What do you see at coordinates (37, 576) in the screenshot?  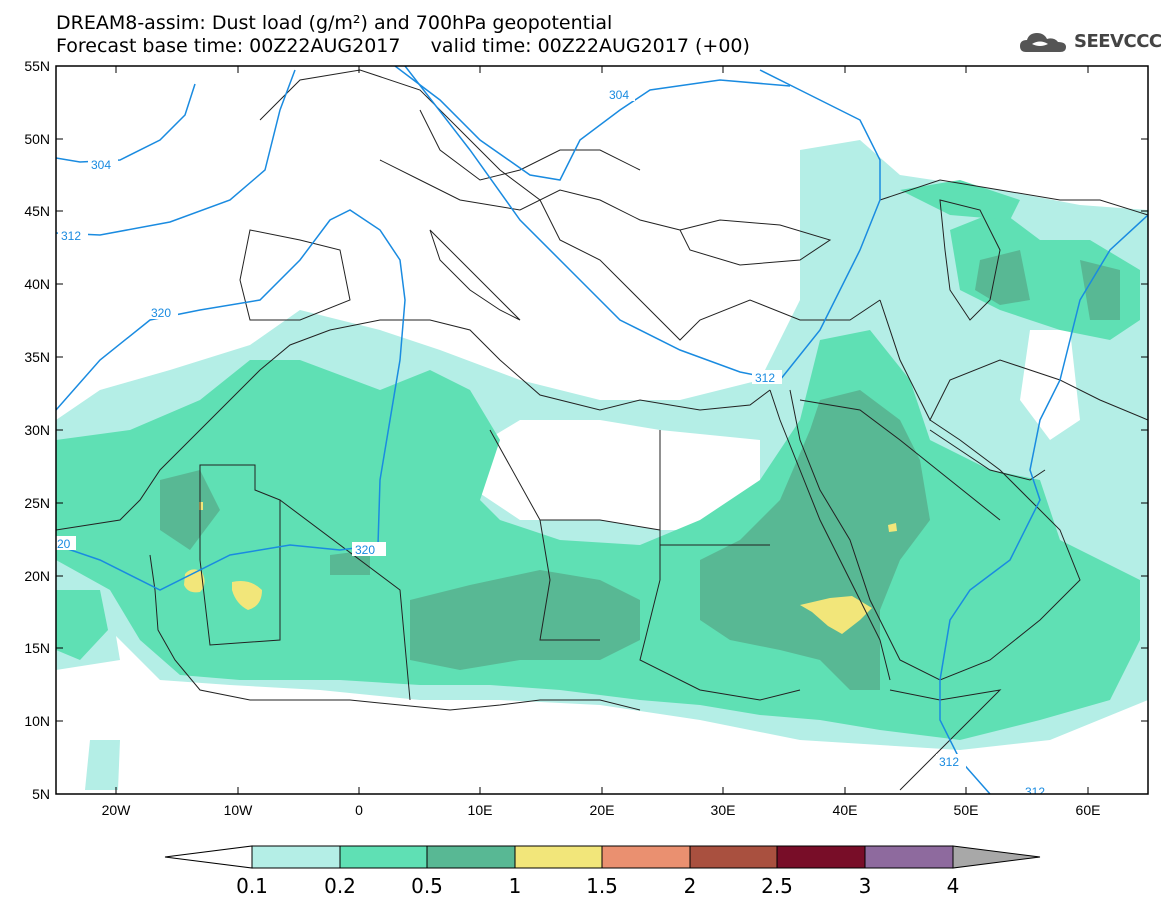 I see `lat-label: 20N` at bounding box center [37, 576].